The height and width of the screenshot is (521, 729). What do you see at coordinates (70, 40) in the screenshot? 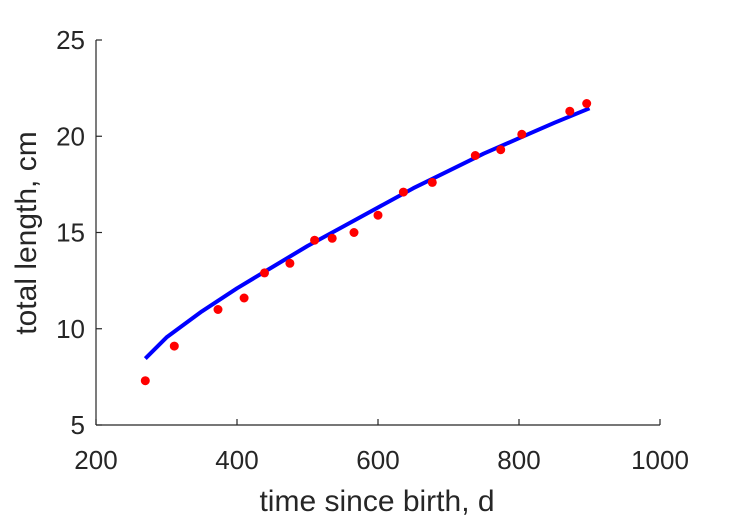
I see `y-tick-label: 25` at bounding box center [70, 40].